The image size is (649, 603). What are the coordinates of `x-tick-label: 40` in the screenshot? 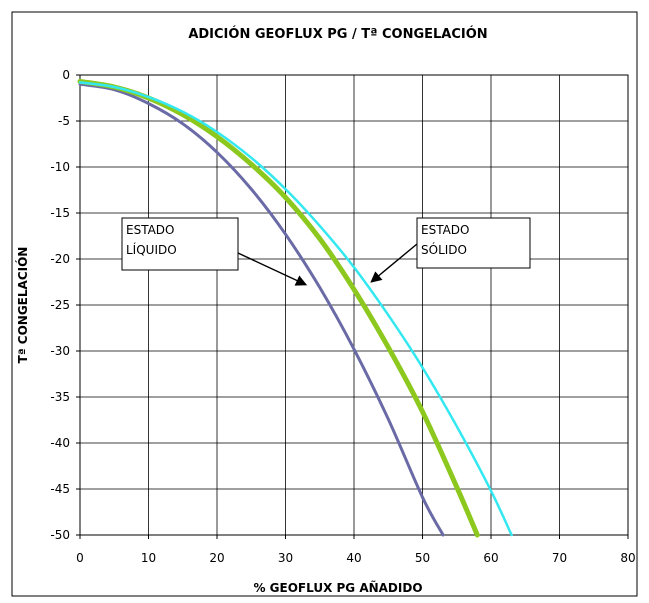 It's located at (353, 558).